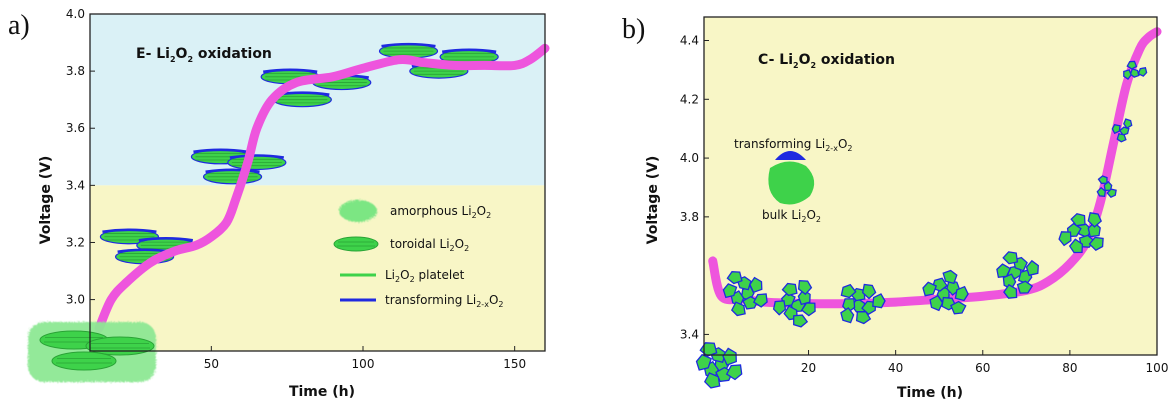 This screenshot has height=405, width=1169. Describe the element at coordinates (694, 187) in the screenshot. I see `panel-b-y-tick-labels: 3.4 3.8 4.0 4.2 4.4` at that location.